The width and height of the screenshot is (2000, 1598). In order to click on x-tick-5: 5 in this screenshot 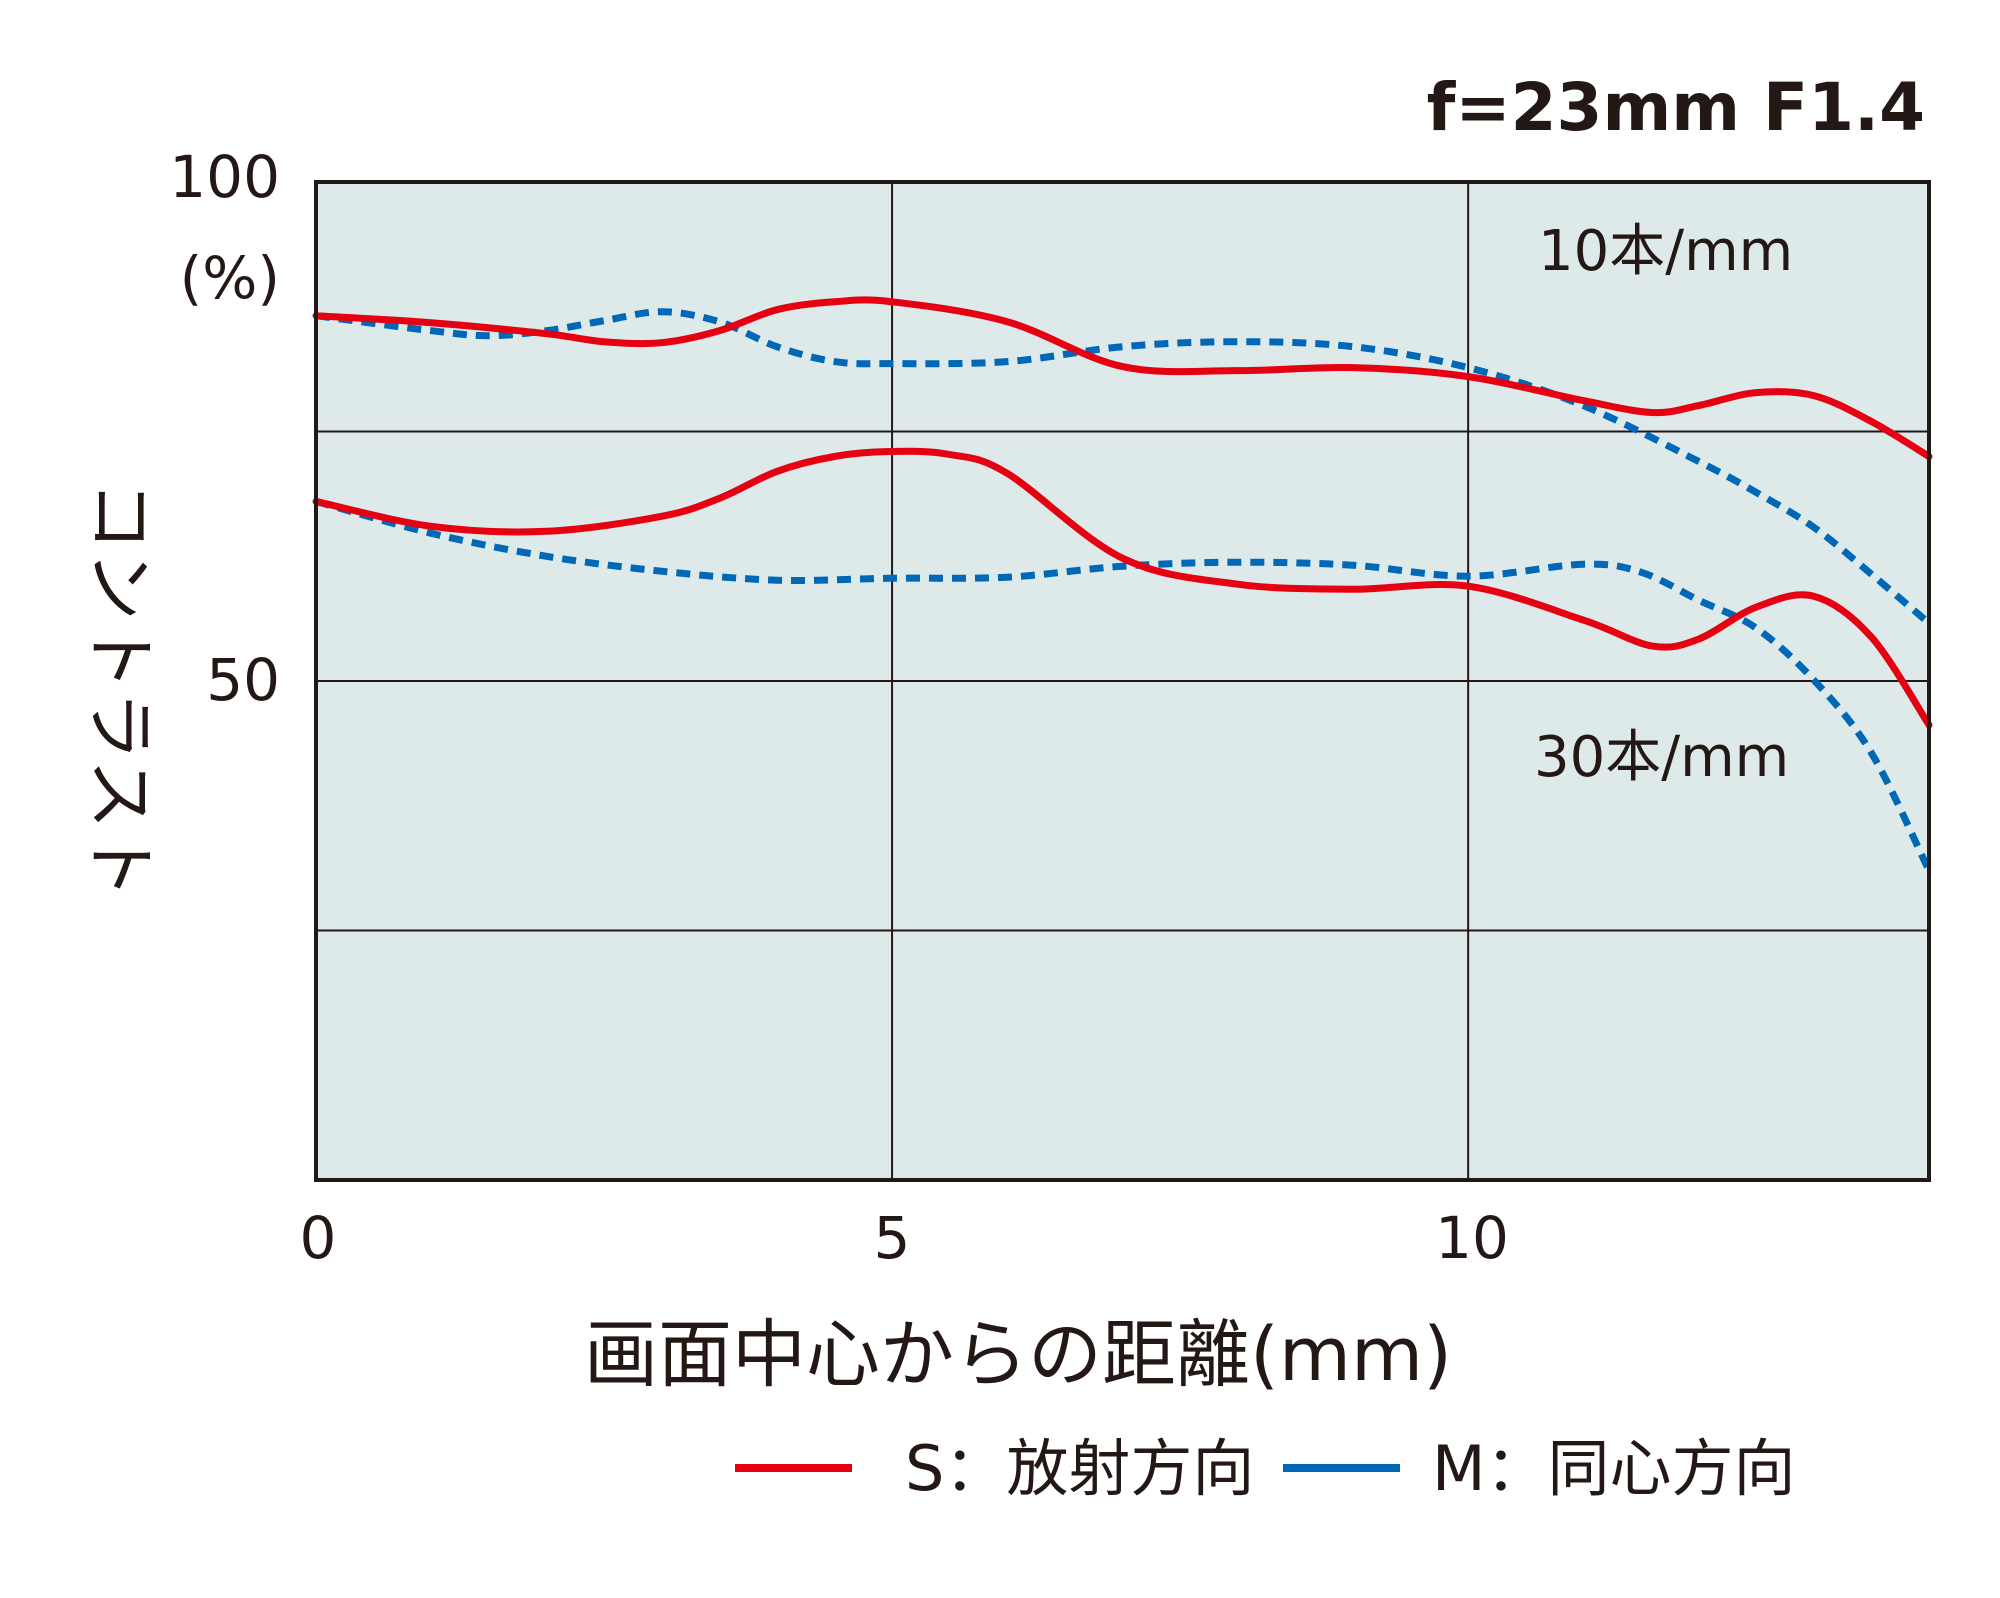, I will do `click(892, 1238)`.